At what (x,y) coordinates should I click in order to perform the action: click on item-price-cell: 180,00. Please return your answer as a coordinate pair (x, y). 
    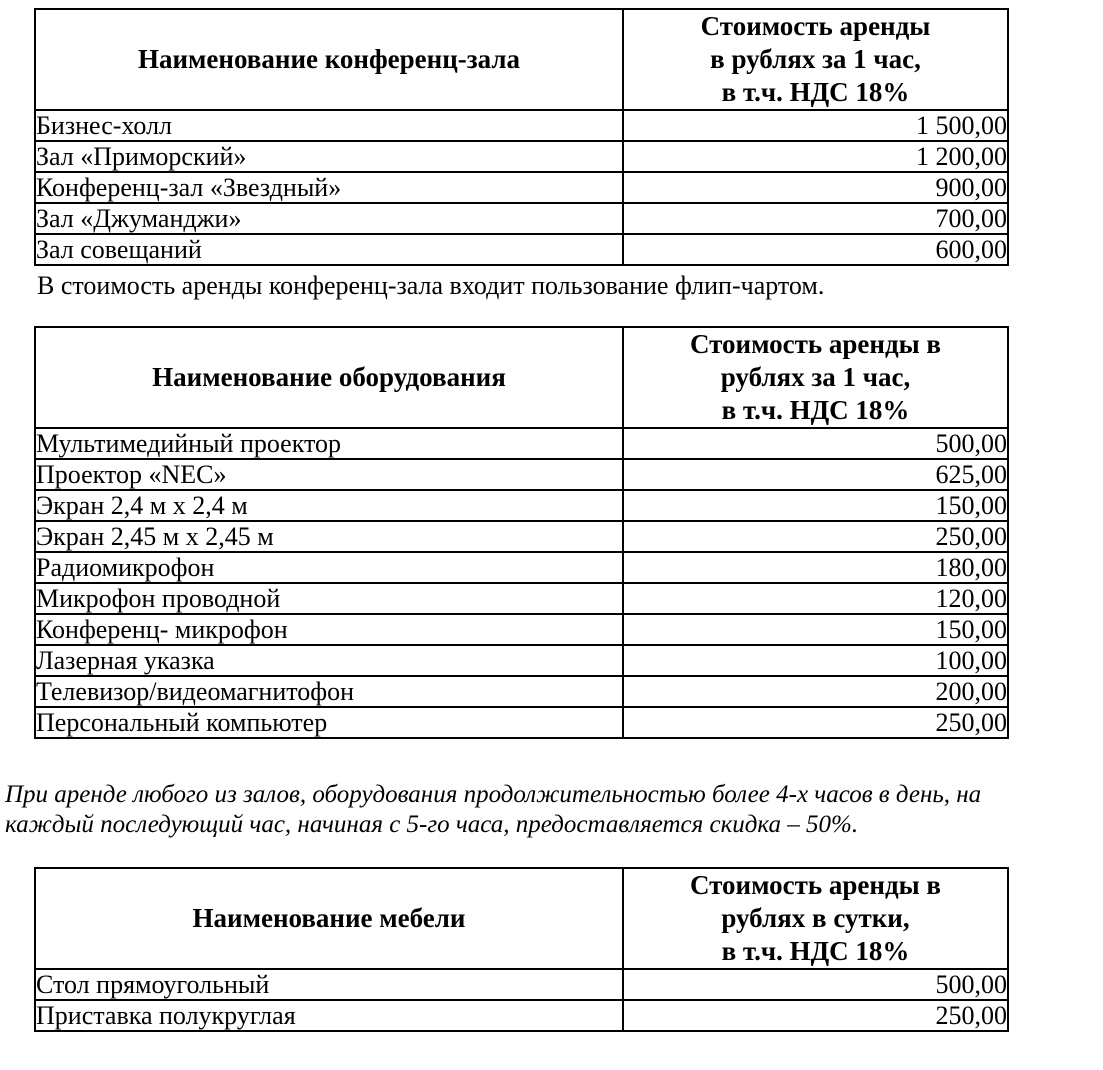
    Looking at the image, I should click on (815, 567).